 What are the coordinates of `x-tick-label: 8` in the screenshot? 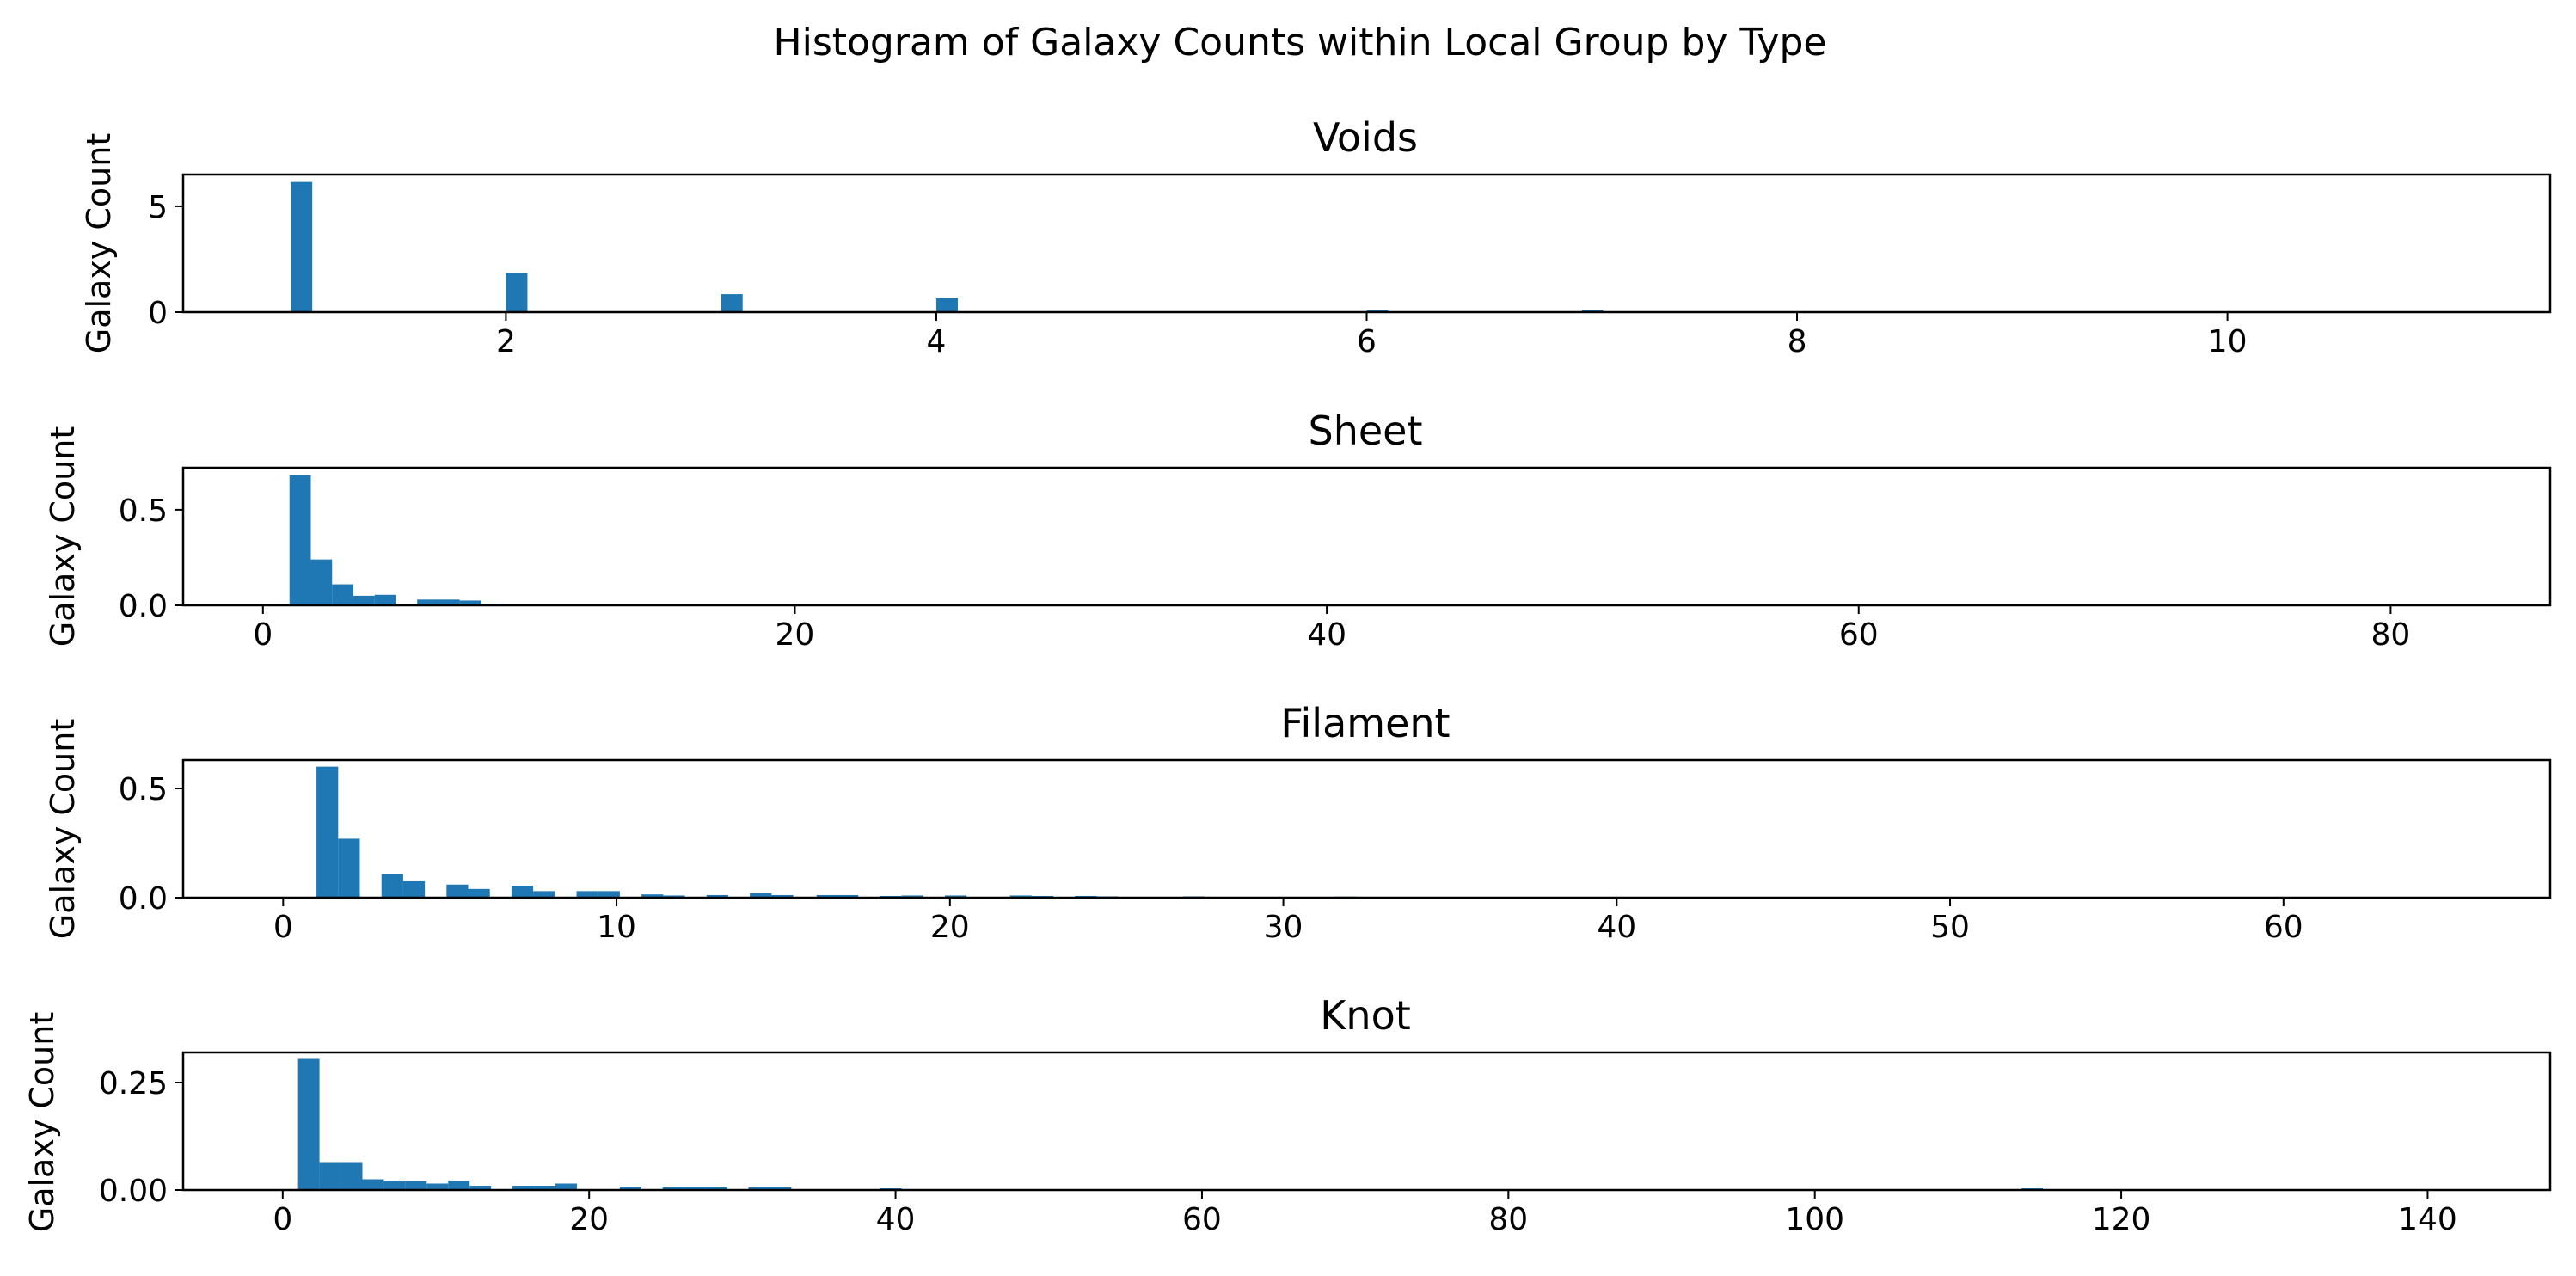 It's located at (1797, 341).